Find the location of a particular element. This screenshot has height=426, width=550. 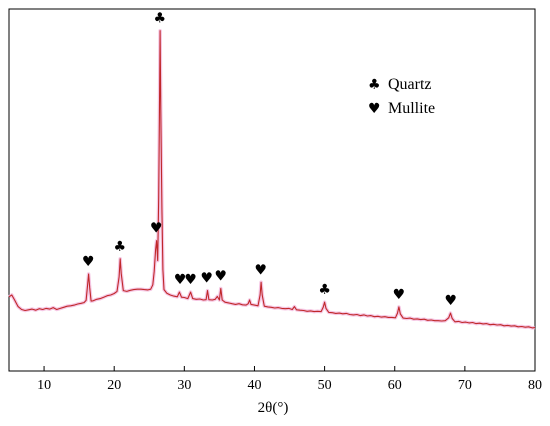

legend-mullite-label: Mullite is located at coordinates (411, 108).